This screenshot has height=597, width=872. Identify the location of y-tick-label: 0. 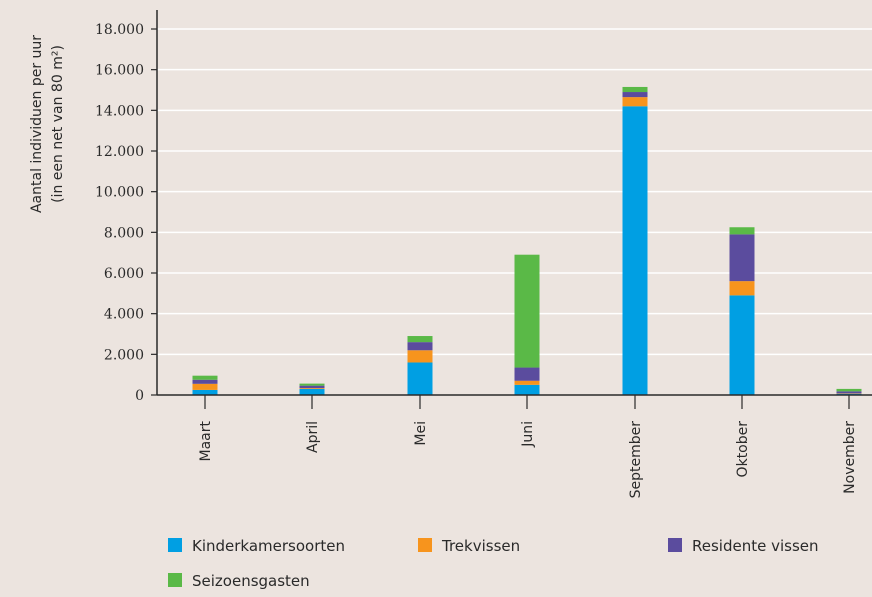
(139, 396).